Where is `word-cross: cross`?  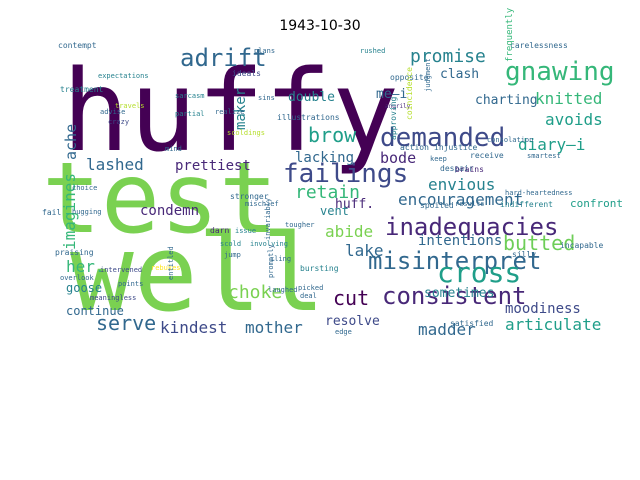 word-cross: cross is located at coordinates (479, 272).